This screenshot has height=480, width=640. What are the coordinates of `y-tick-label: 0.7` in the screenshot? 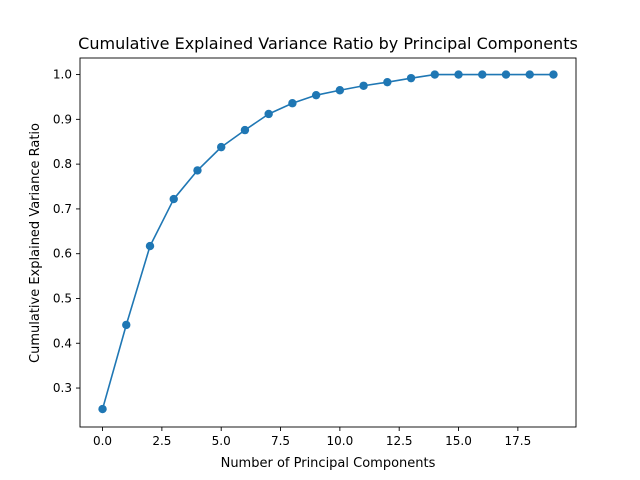 It's located at (62, 209).